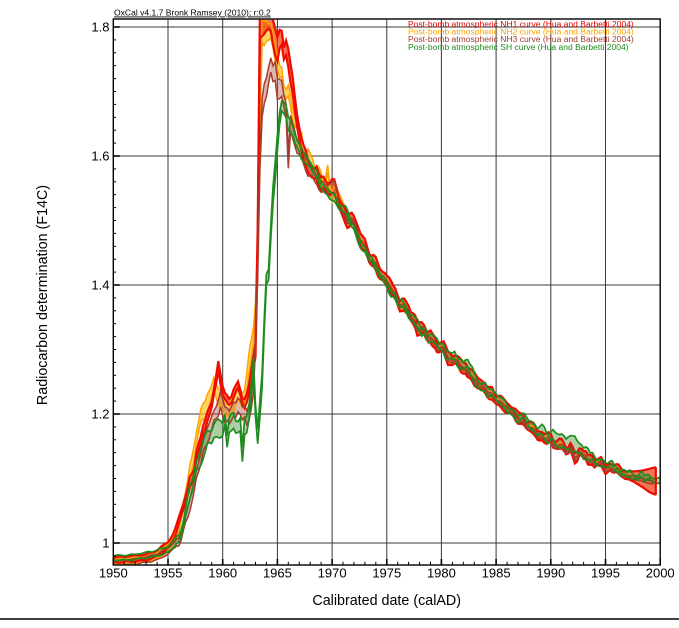 The width and height of the screenshot is (679, 628). What do you see at coordinates (222, 573) in the screenshot?
I see `svg-text: 1960` at bounding box center [222, 573].